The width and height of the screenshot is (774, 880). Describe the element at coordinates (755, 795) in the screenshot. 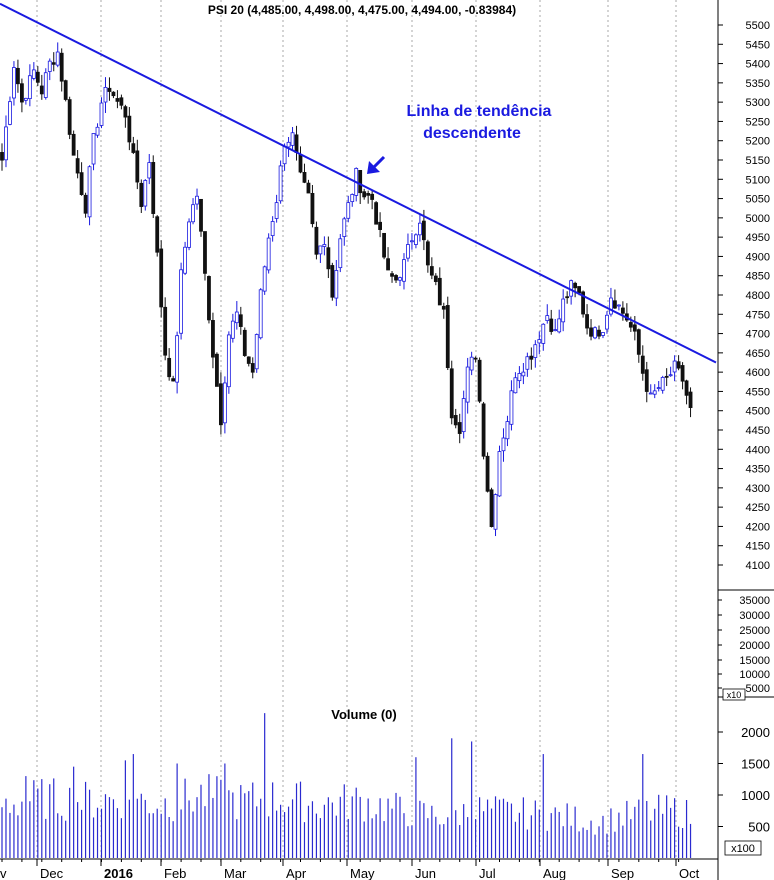

I see `volume-tick-label: 1000` at that location.